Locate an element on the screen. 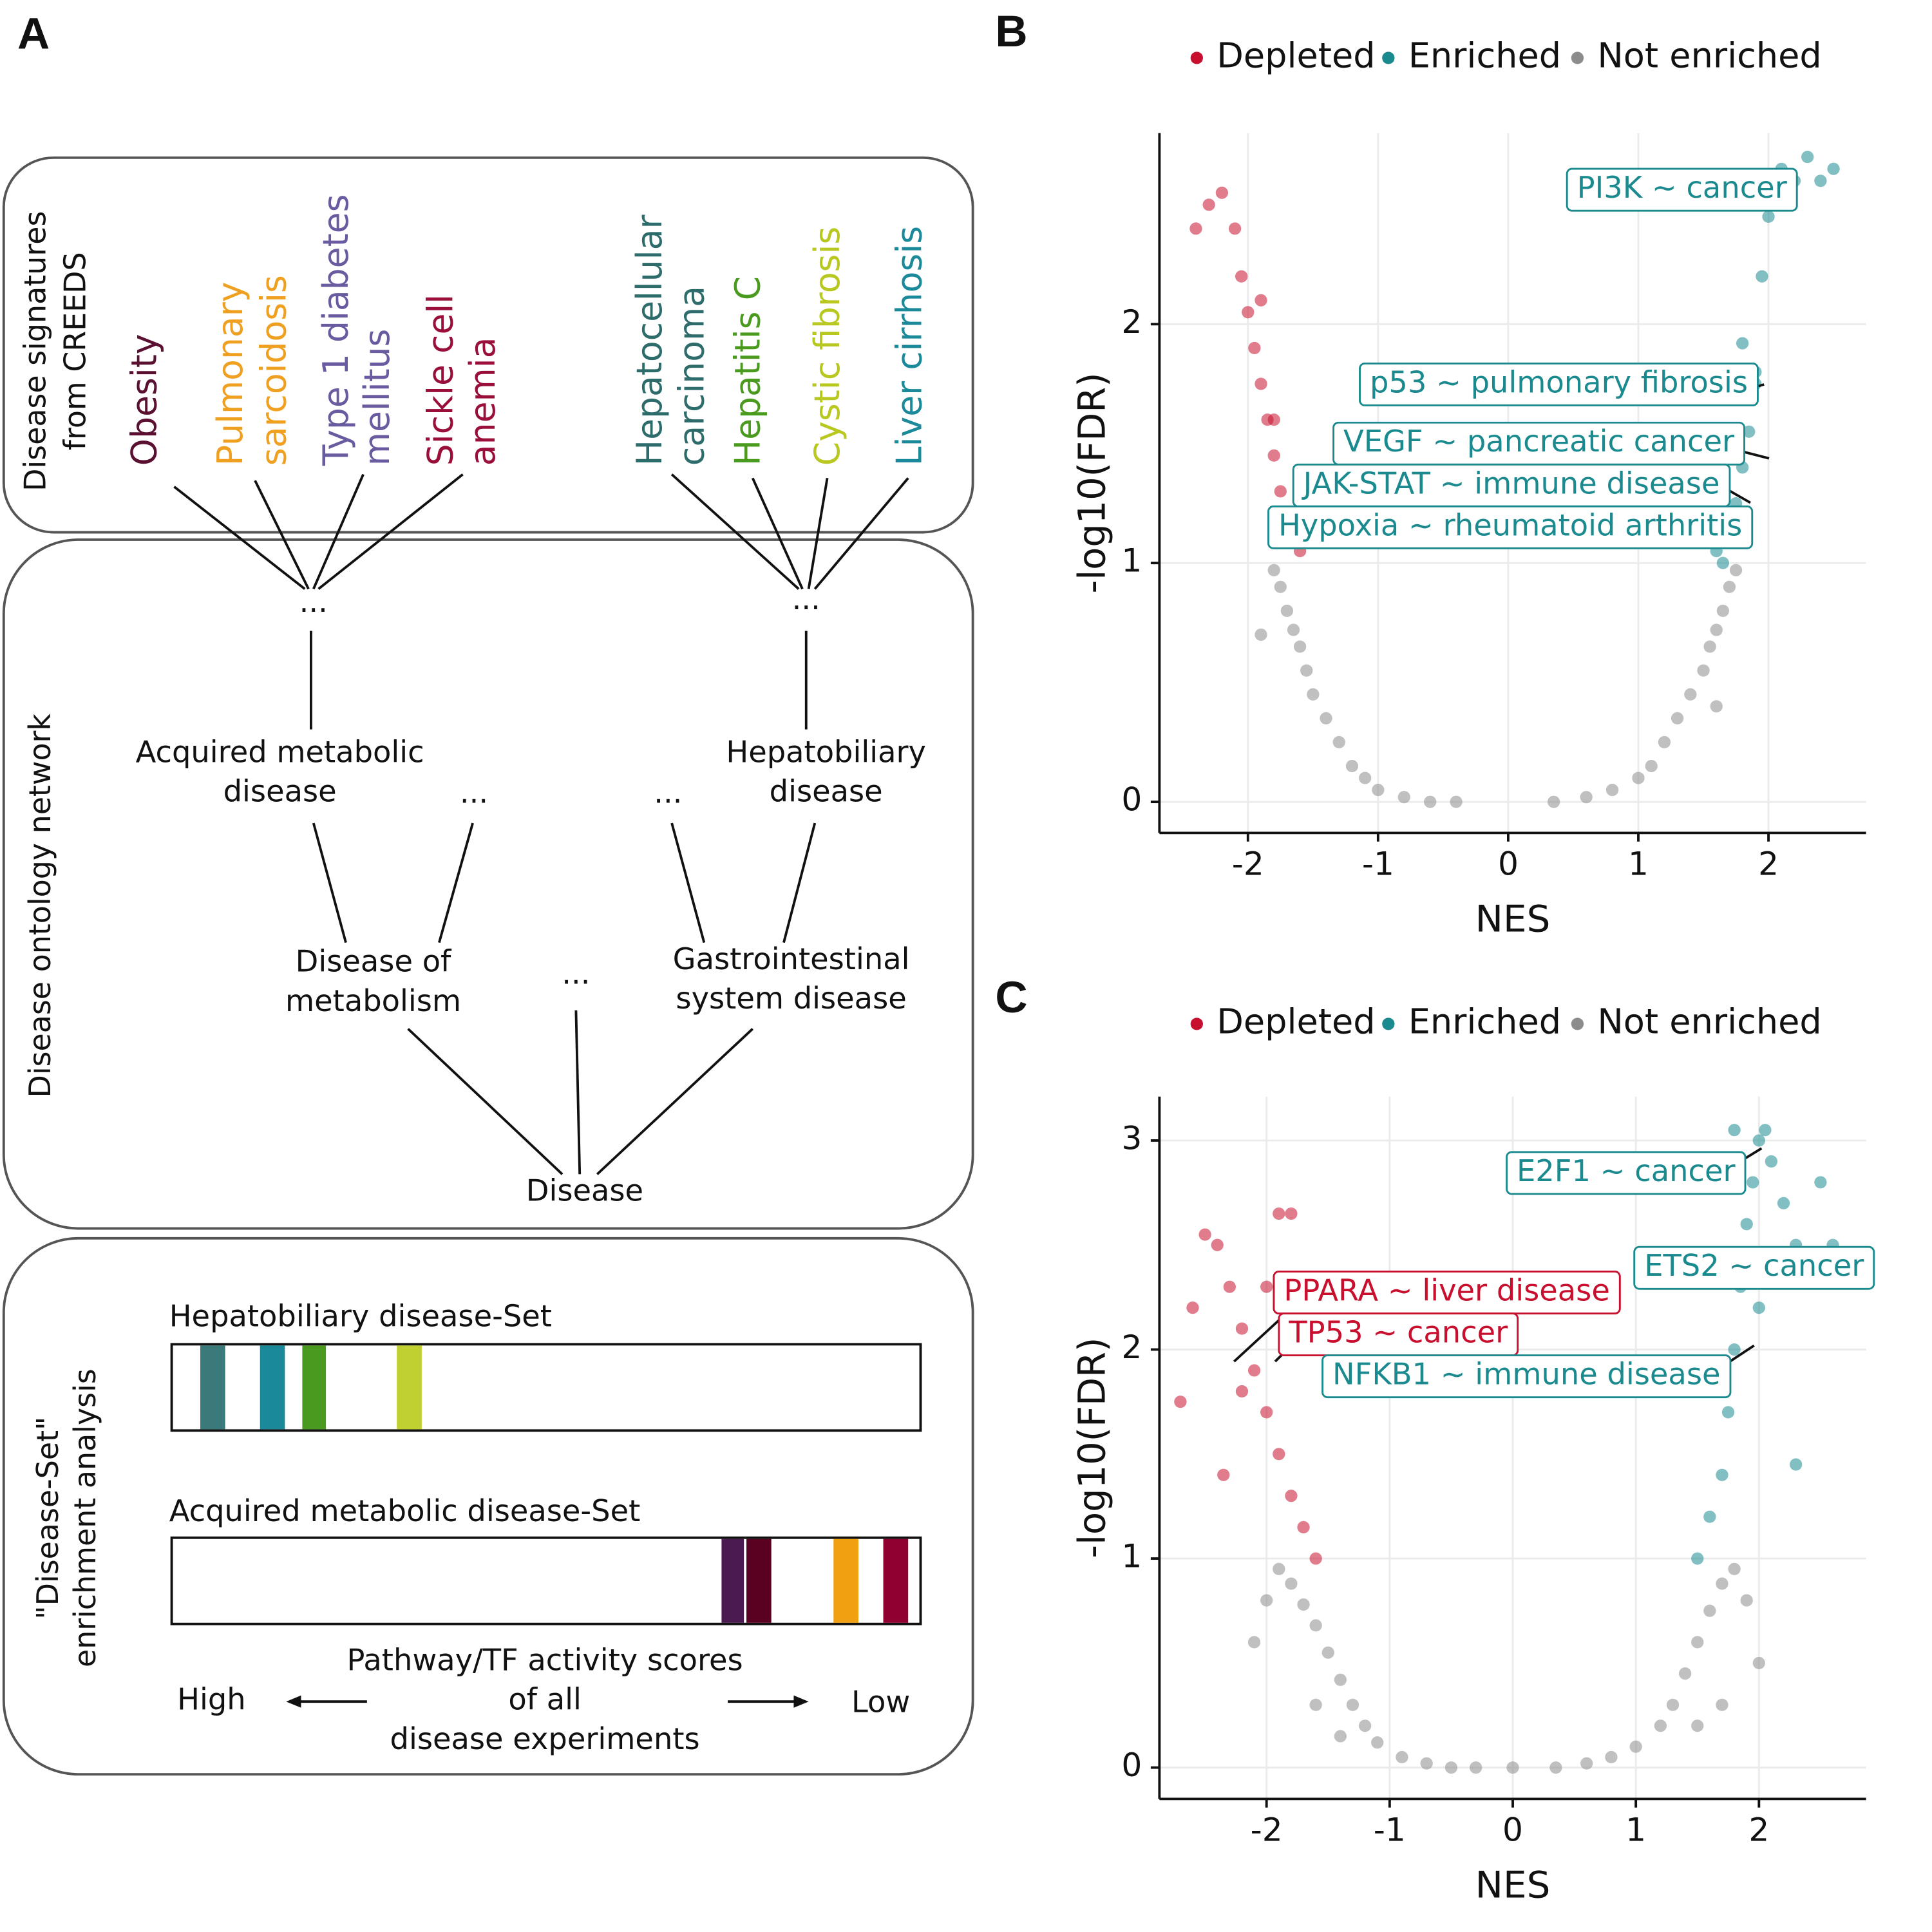  node: disease is located at coordinates (280, 791).